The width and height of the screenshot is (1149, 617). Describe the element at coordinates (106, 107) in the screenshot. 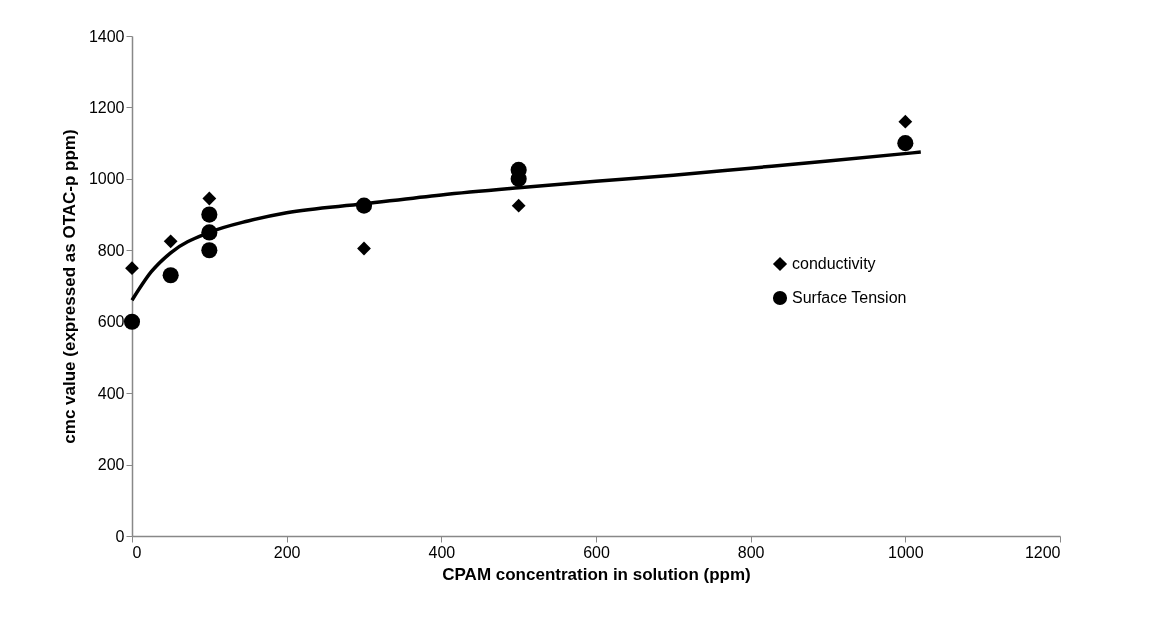

I see `y-tick-label: 1200` at that location.